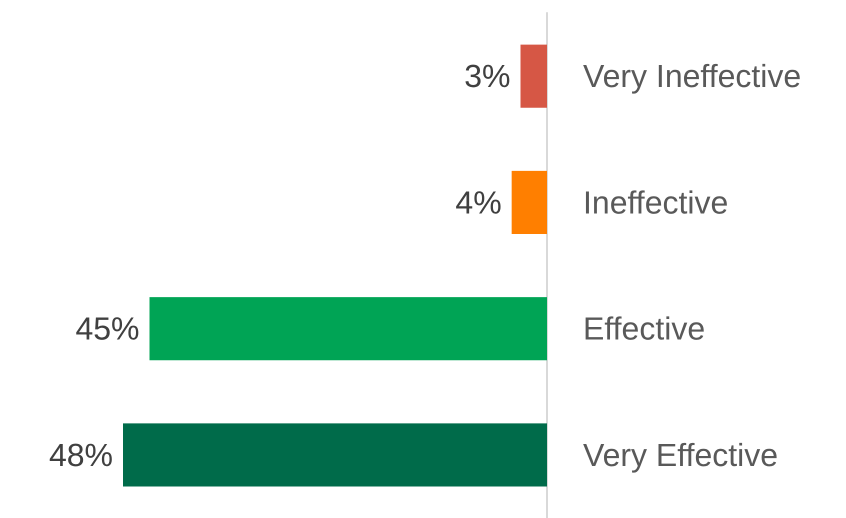 The width and height of the screenshot is (846, 518). I want to click on data-label: 48%, so click(80, 454).